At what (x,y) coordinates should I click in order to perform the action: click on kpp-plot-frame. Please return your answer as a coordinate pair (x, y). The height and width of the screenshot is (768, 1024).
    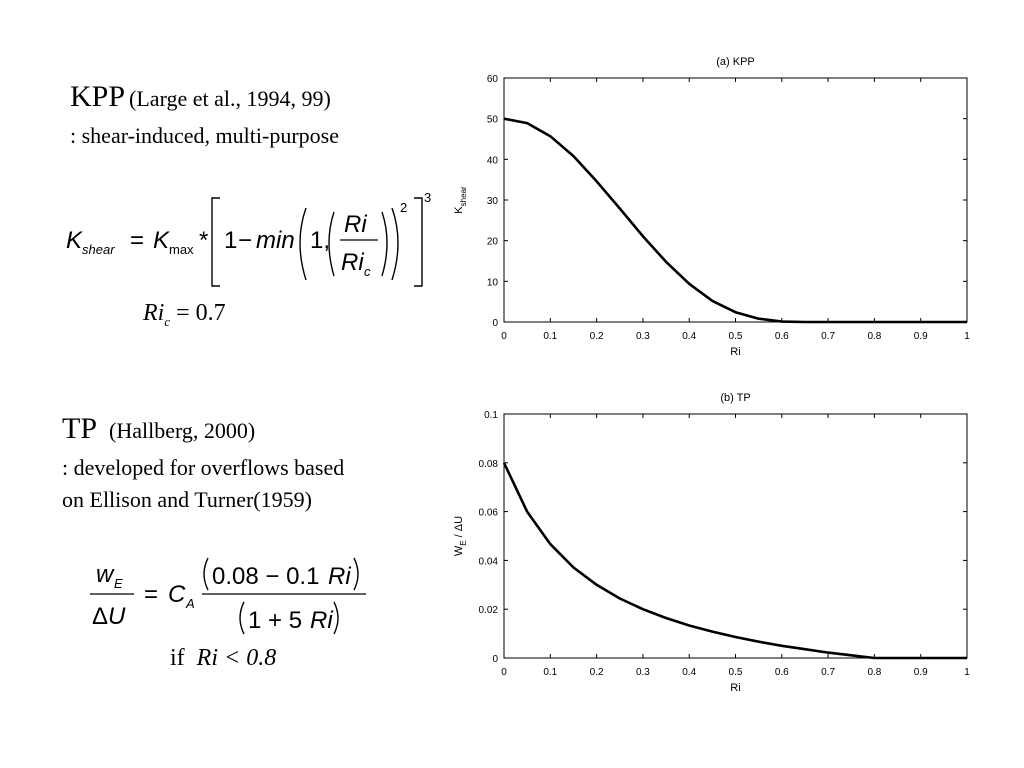
    Looking at the image, I should click on (735, 200).